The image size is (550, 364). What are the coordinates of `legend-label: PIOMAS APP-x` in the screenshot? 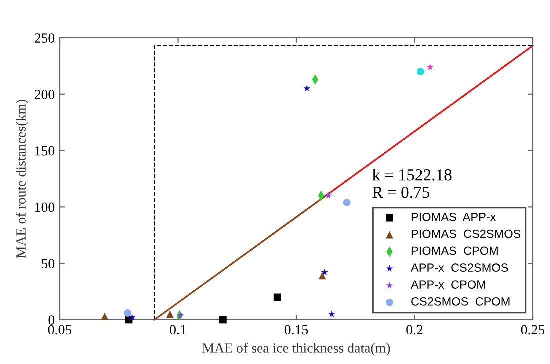 It's located at (454, 217).